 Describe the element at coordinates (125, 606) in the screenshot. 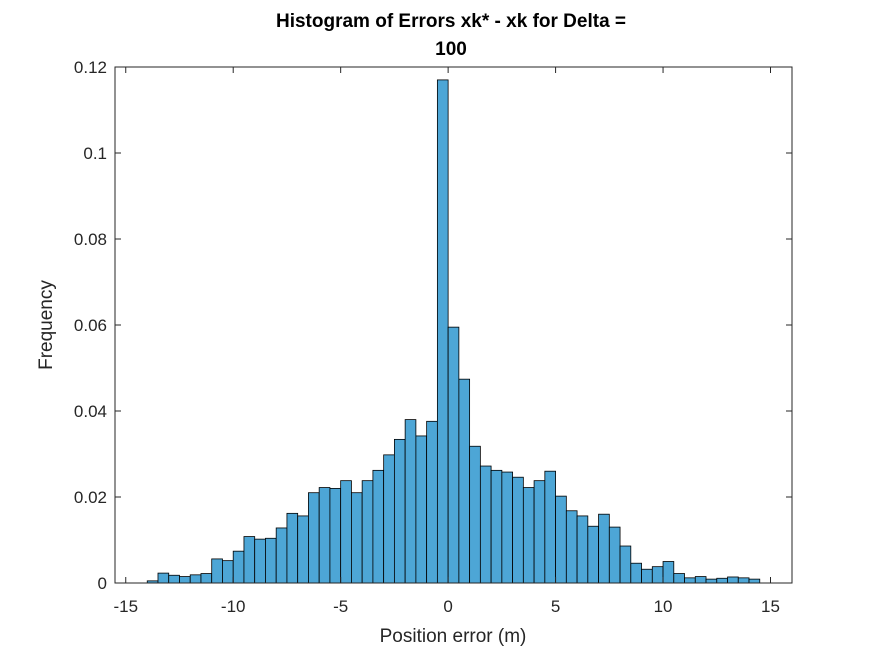

I see `x-tick-label: -15` at that location.